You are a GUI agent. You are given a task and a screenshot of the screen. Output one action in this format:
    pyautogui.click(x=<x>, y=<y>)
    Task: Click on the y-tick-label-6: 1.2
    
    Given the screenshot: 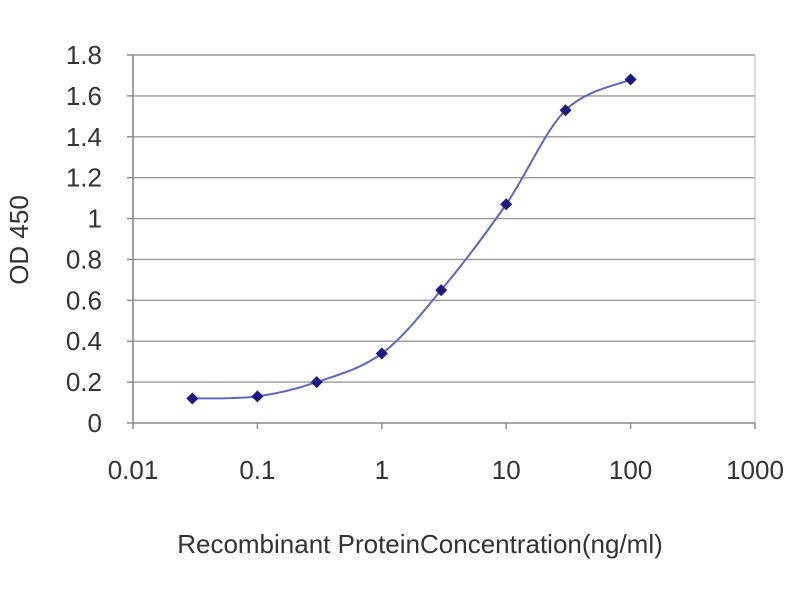 What is the action you would take?
    pyautogui.click(x=84, y=178)
    